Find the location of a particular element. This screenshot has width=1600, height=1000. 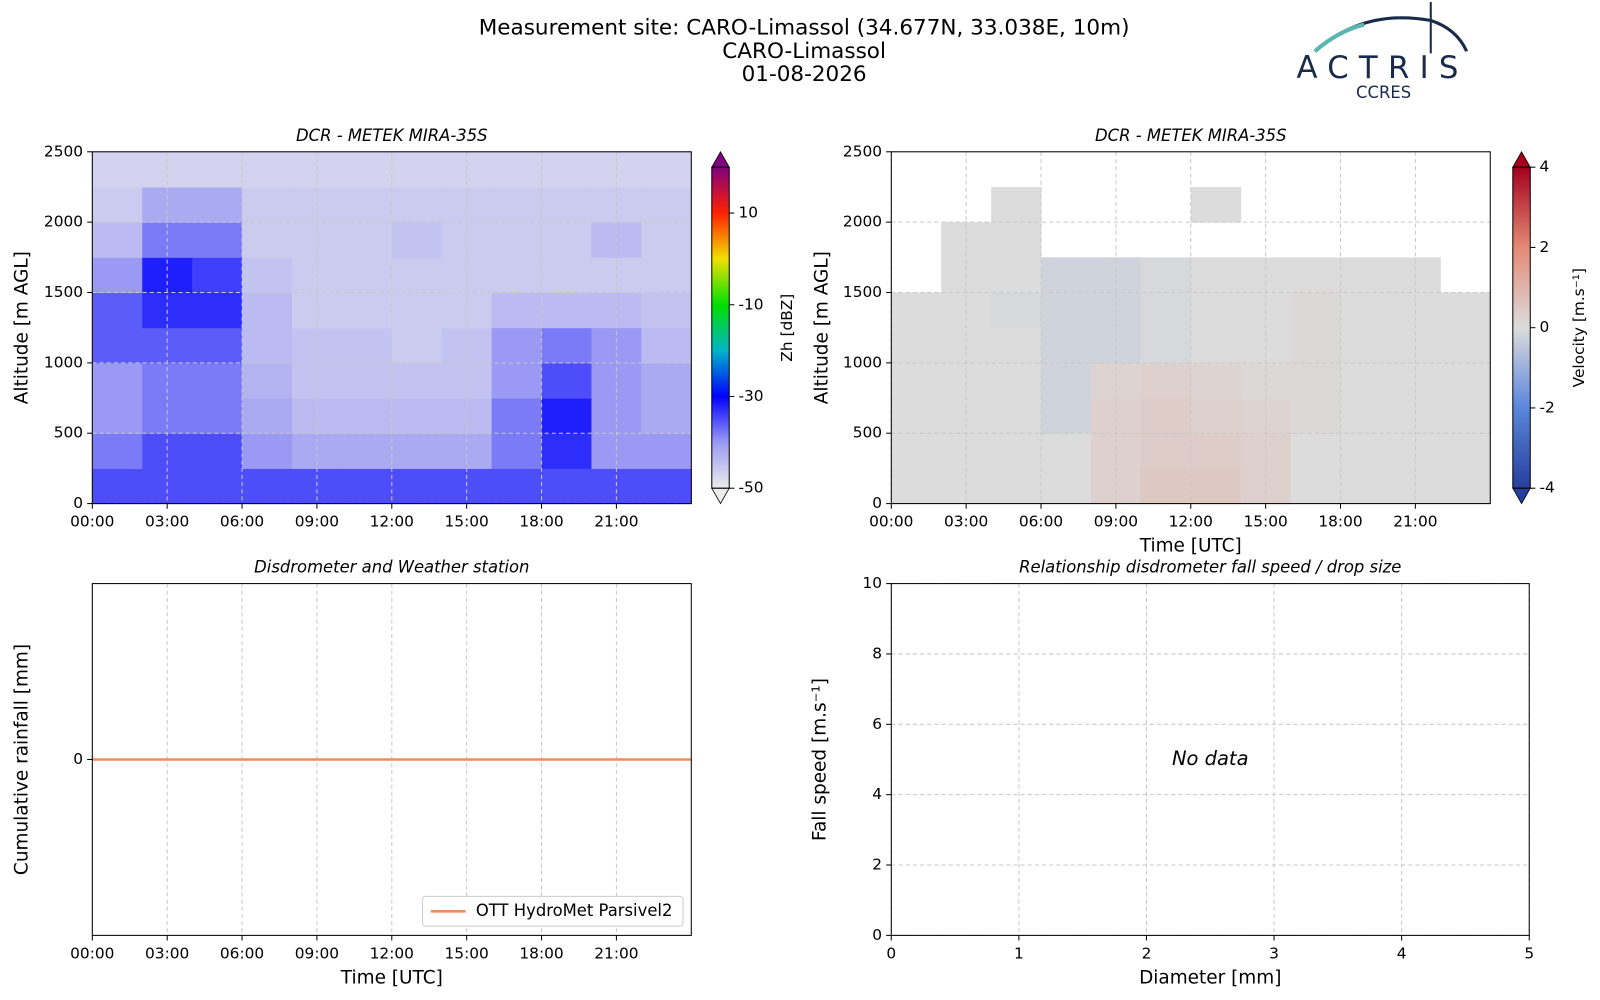

colorbar-extend-top is located at coordinates (720, 159).